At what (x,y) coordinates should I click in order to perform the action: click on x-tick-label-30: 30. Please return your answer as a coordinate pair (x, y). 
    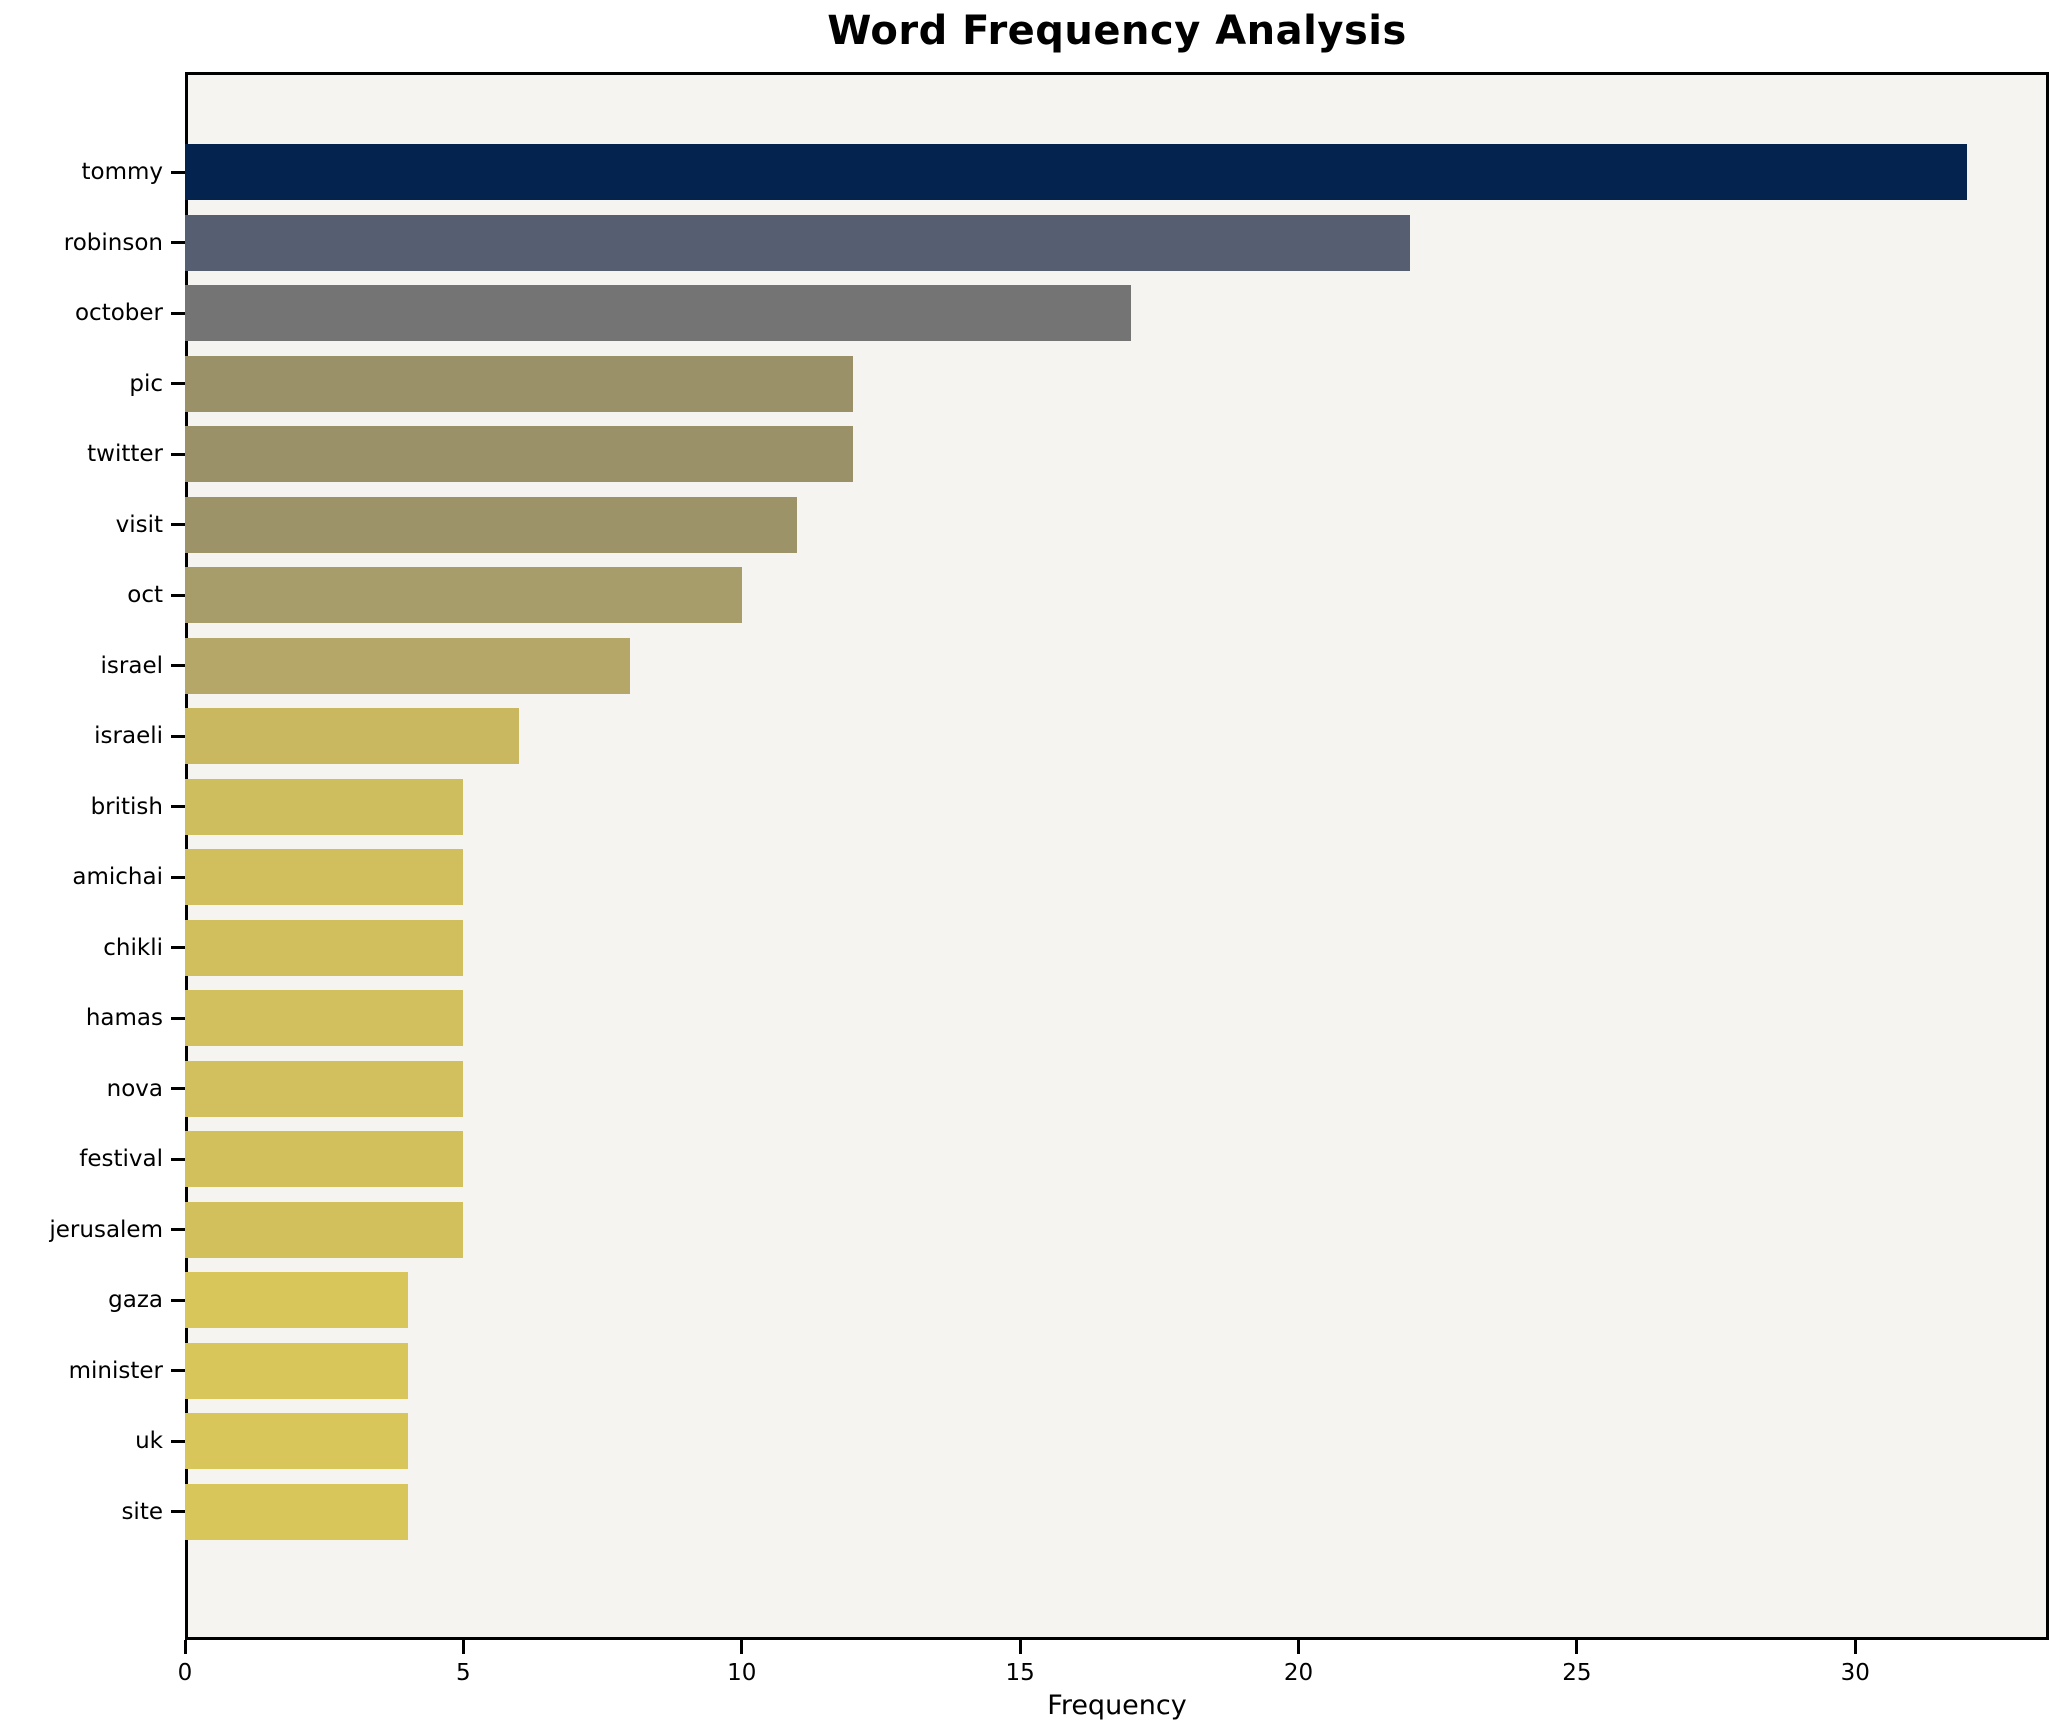
    Looking at the image, I should click on (1855, 1673).